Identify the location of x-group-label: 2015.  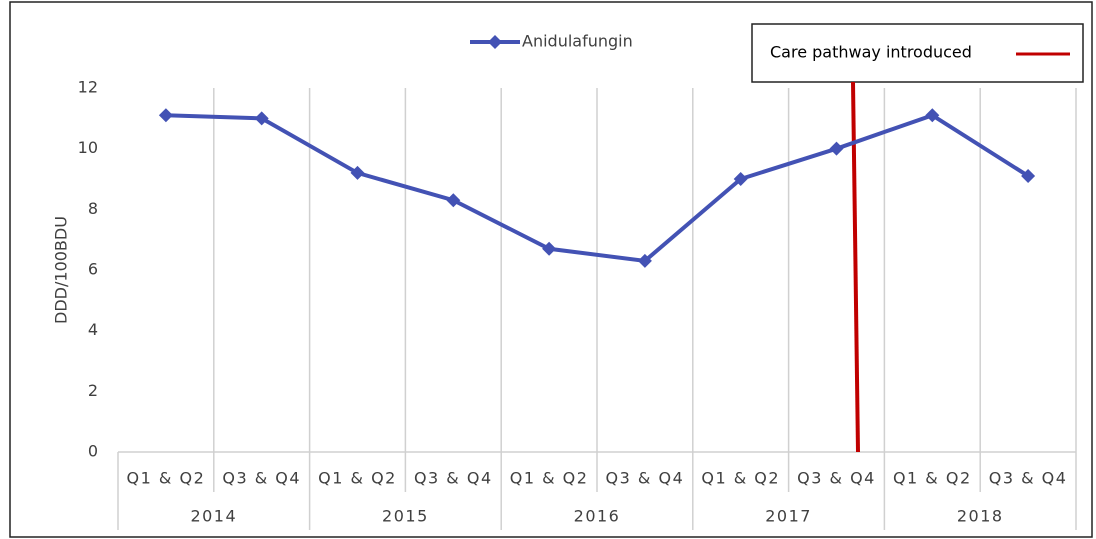
(405, 516).